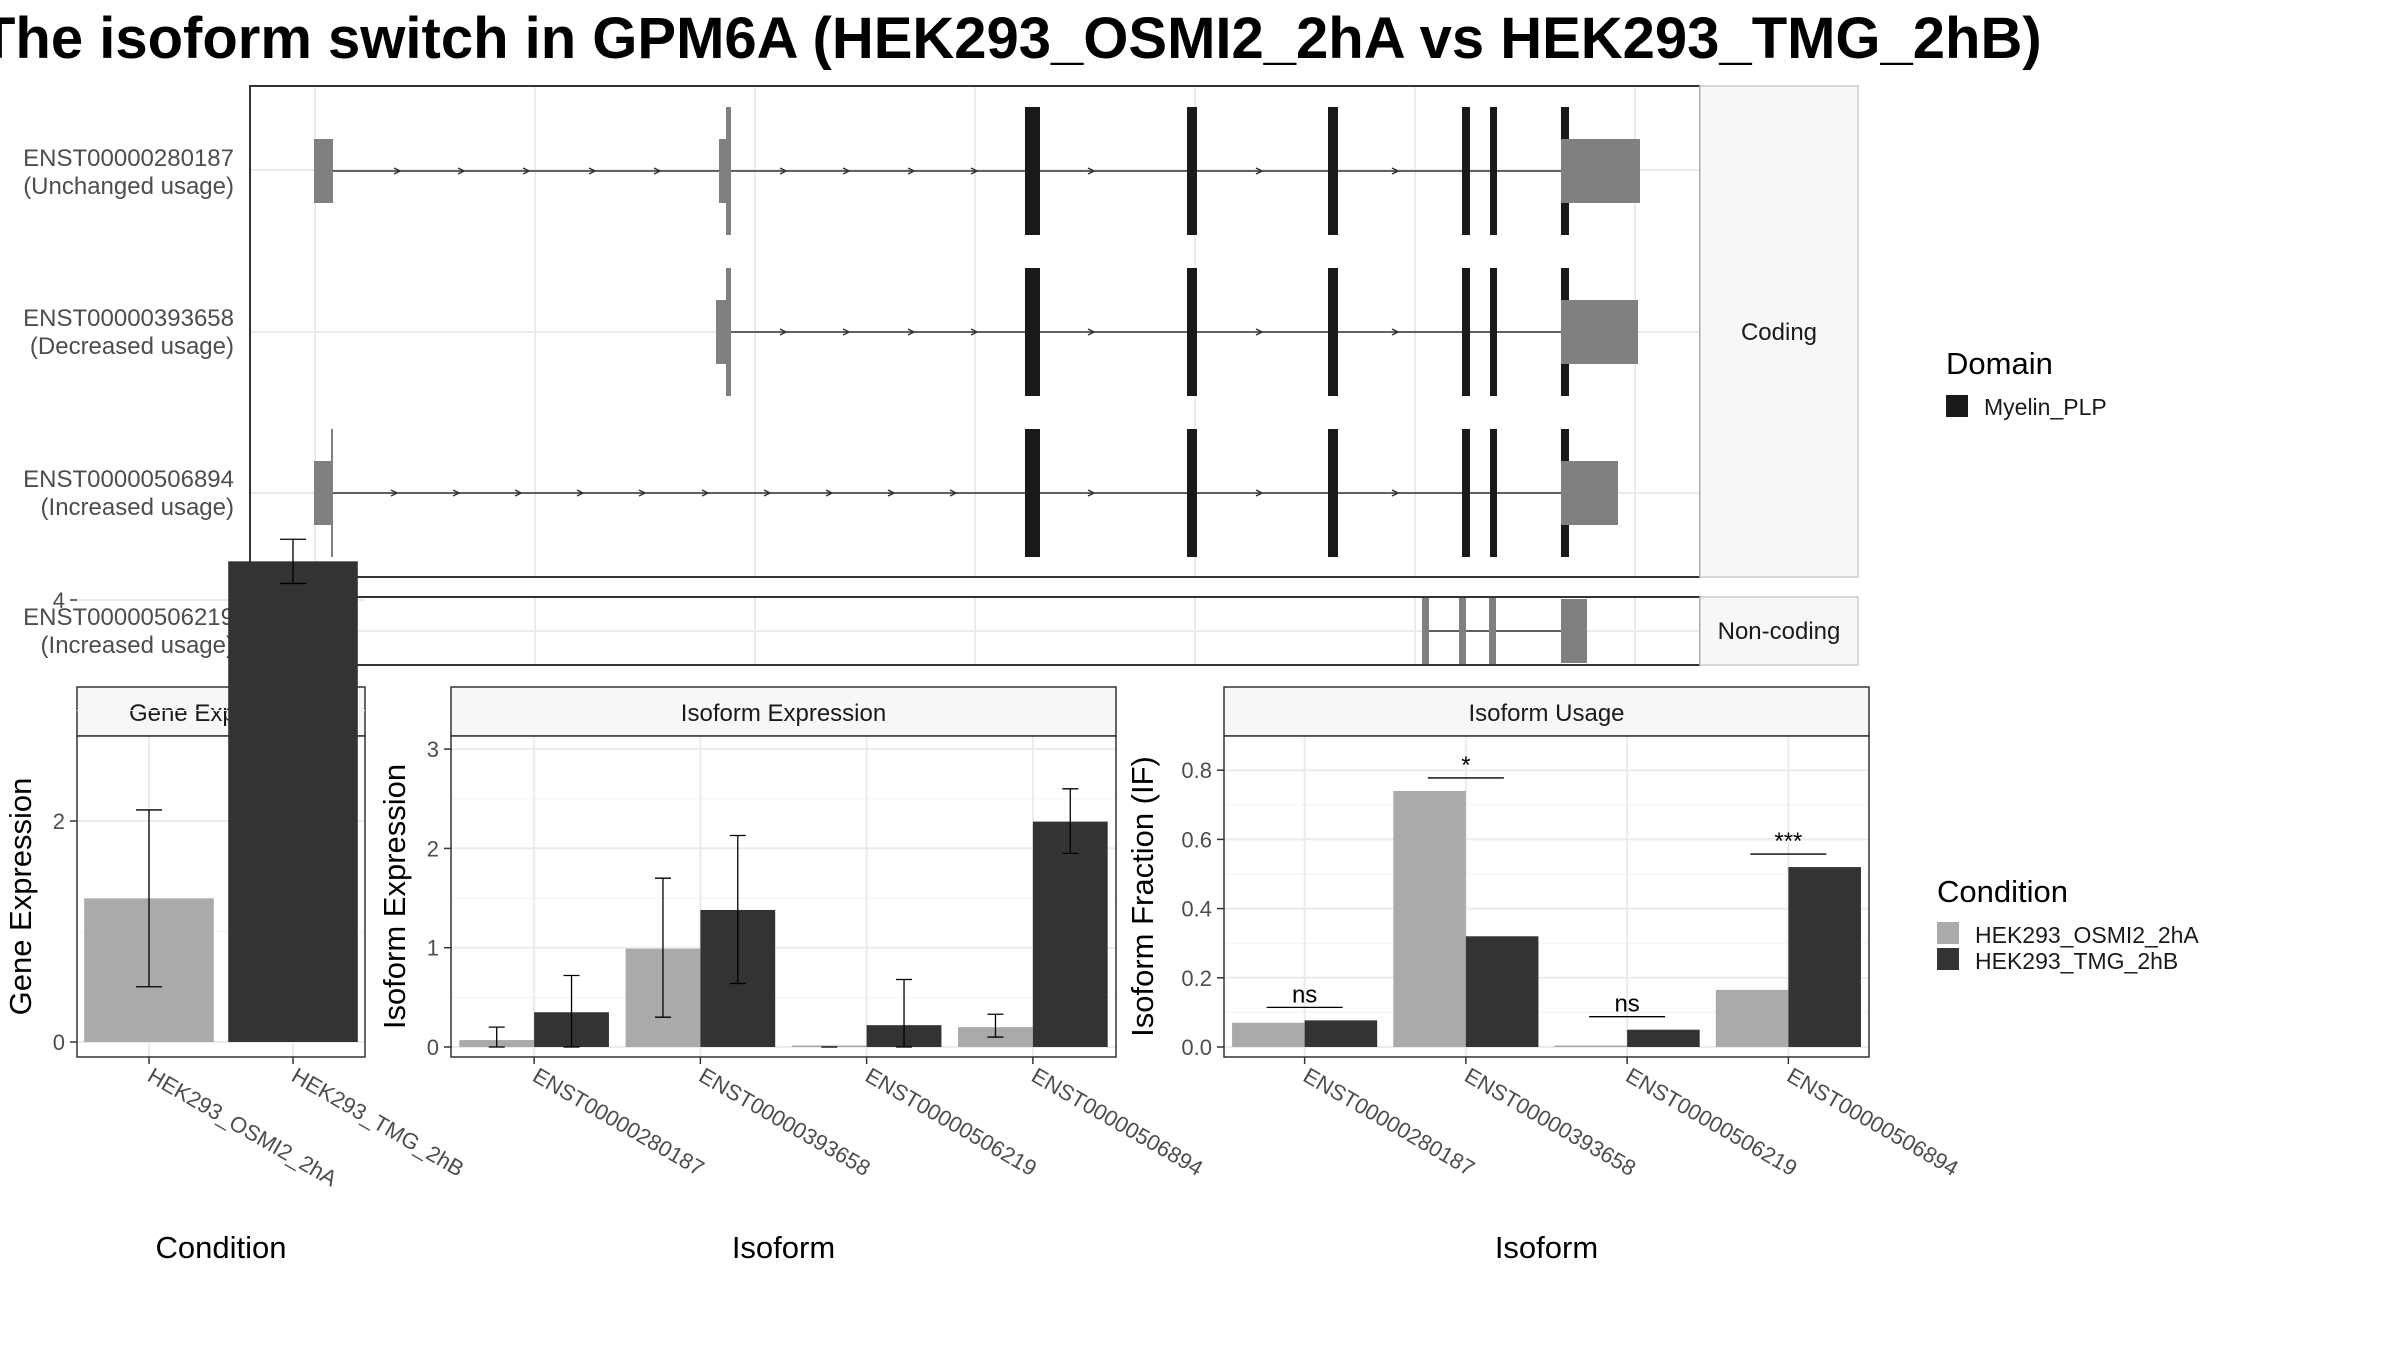 Image resolution: width=2400 pixels, height=1350 pixels. I want to click on x-axis-title: Isoform, so click(783, 1247).